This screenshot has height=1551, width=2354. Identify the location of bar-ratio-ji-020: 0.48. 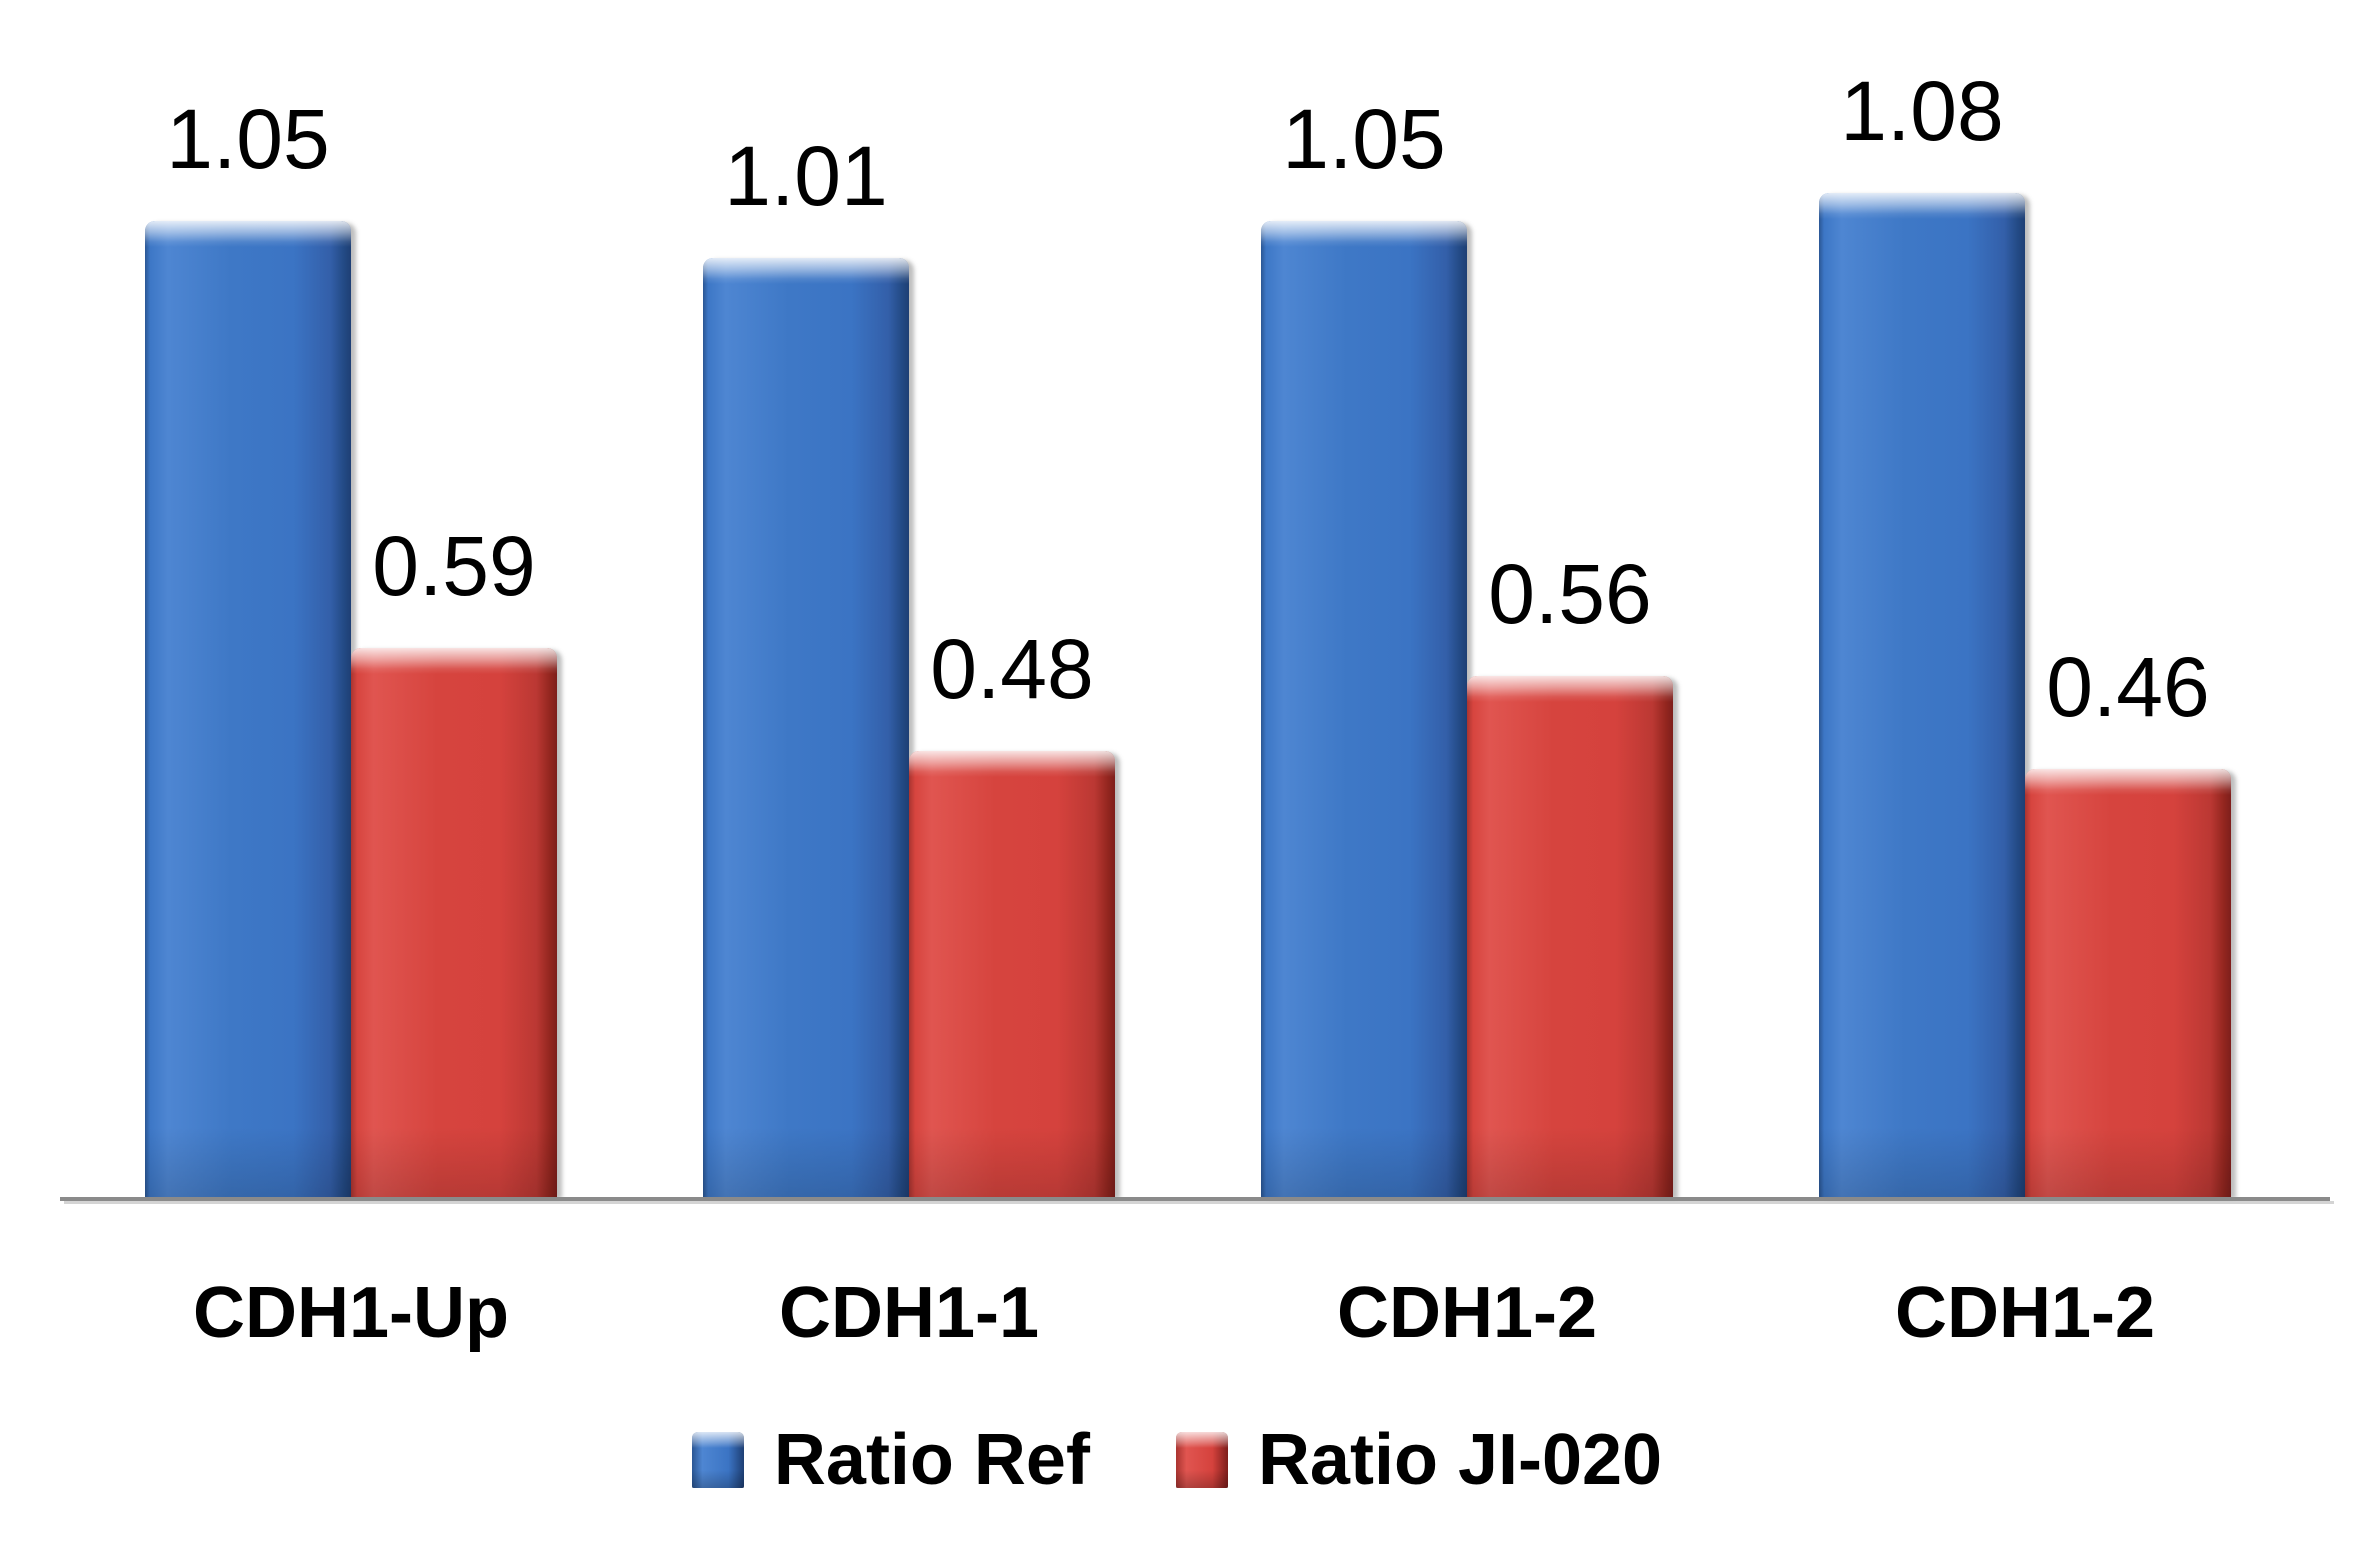
(1012, 912).